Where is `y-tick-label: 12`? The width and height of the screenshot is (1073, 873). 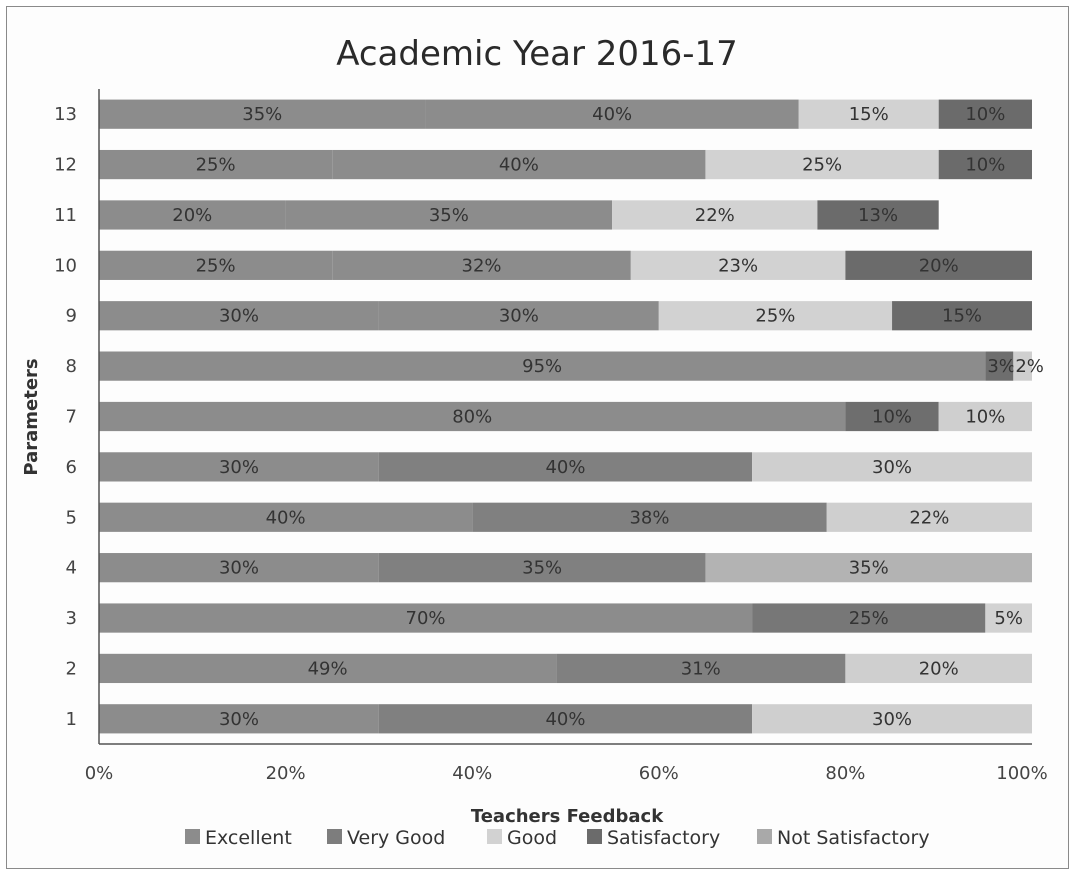
y-tick-label: 12 is located at coordinates (65, 165).